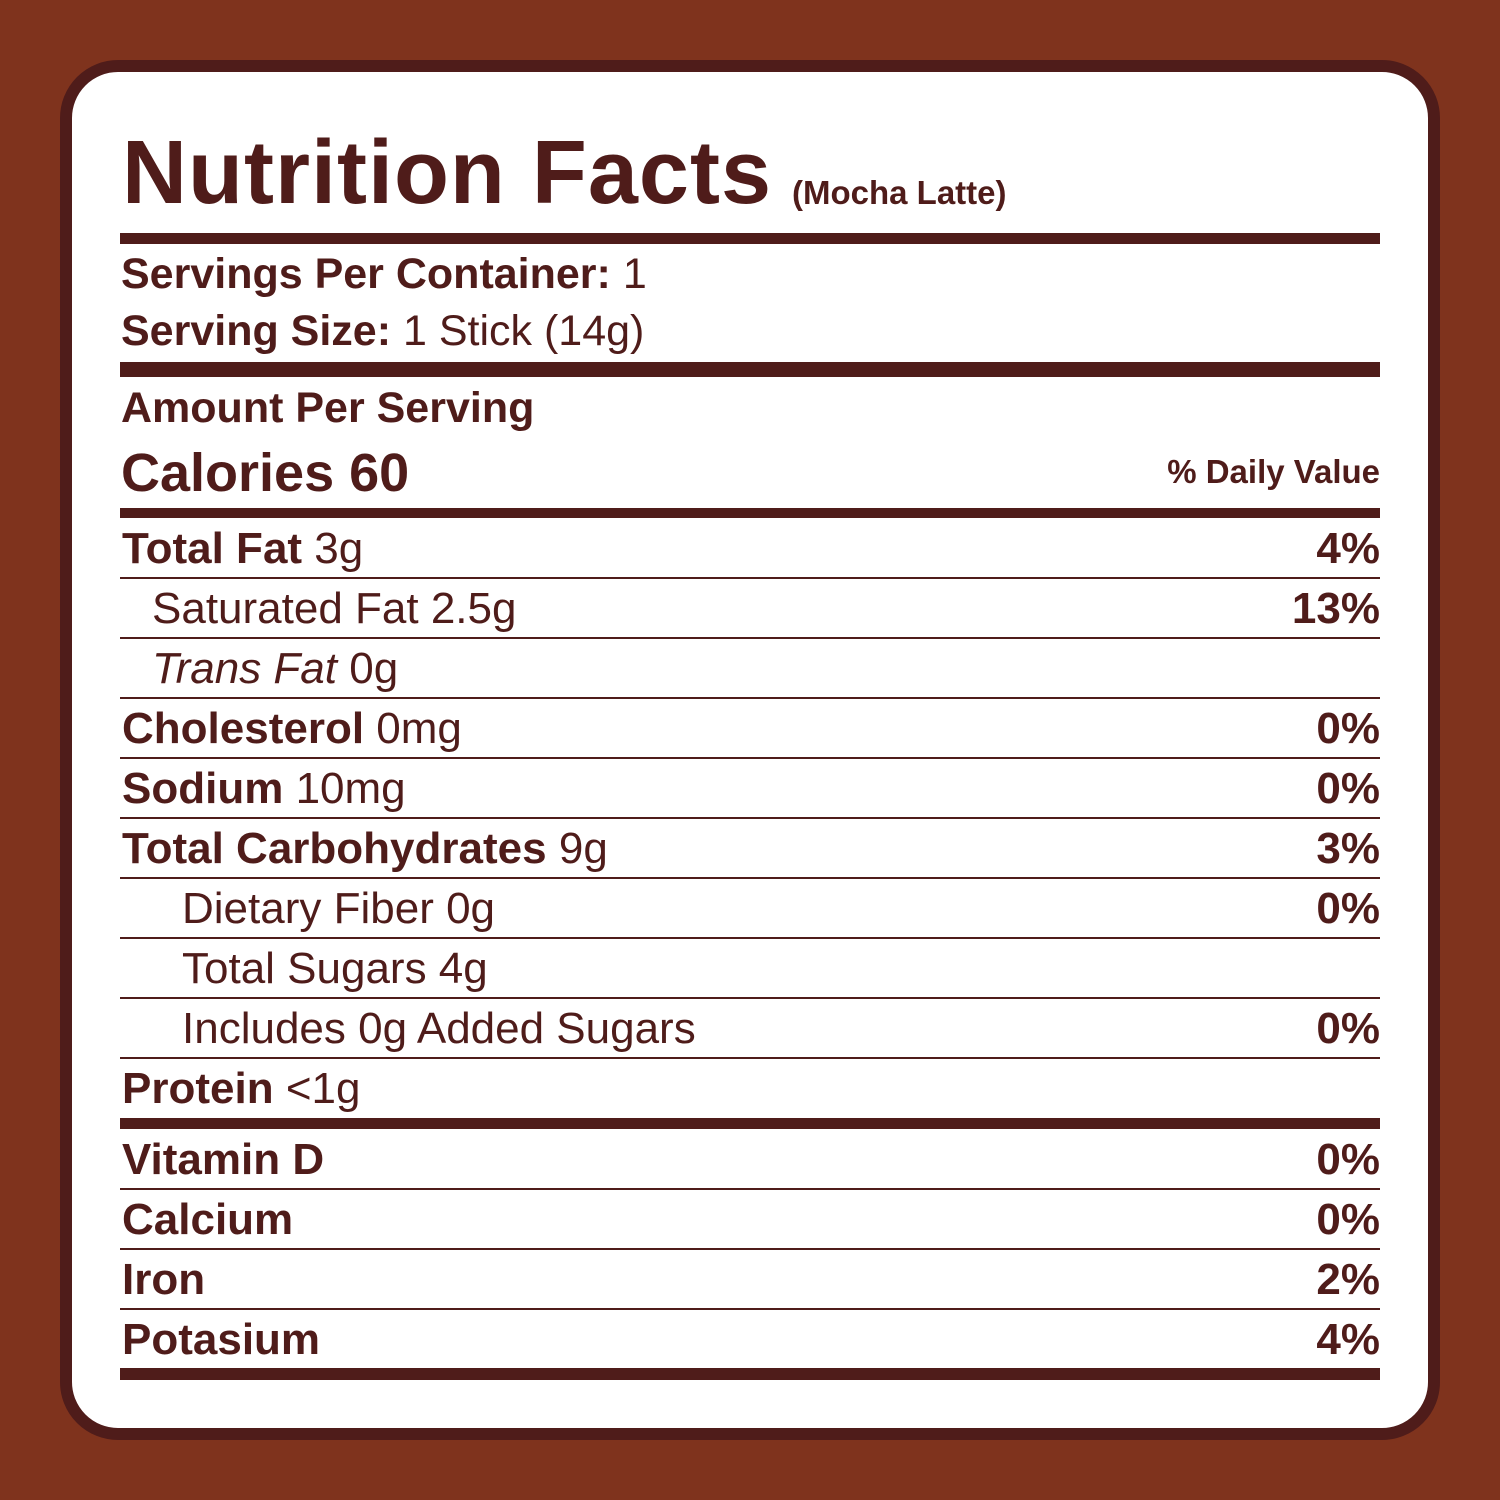 Image resolution: width=1500 pixels, height=1500 pixels. I want to click on nutrient-label: Total Sugars 4g, so click(335, 969).